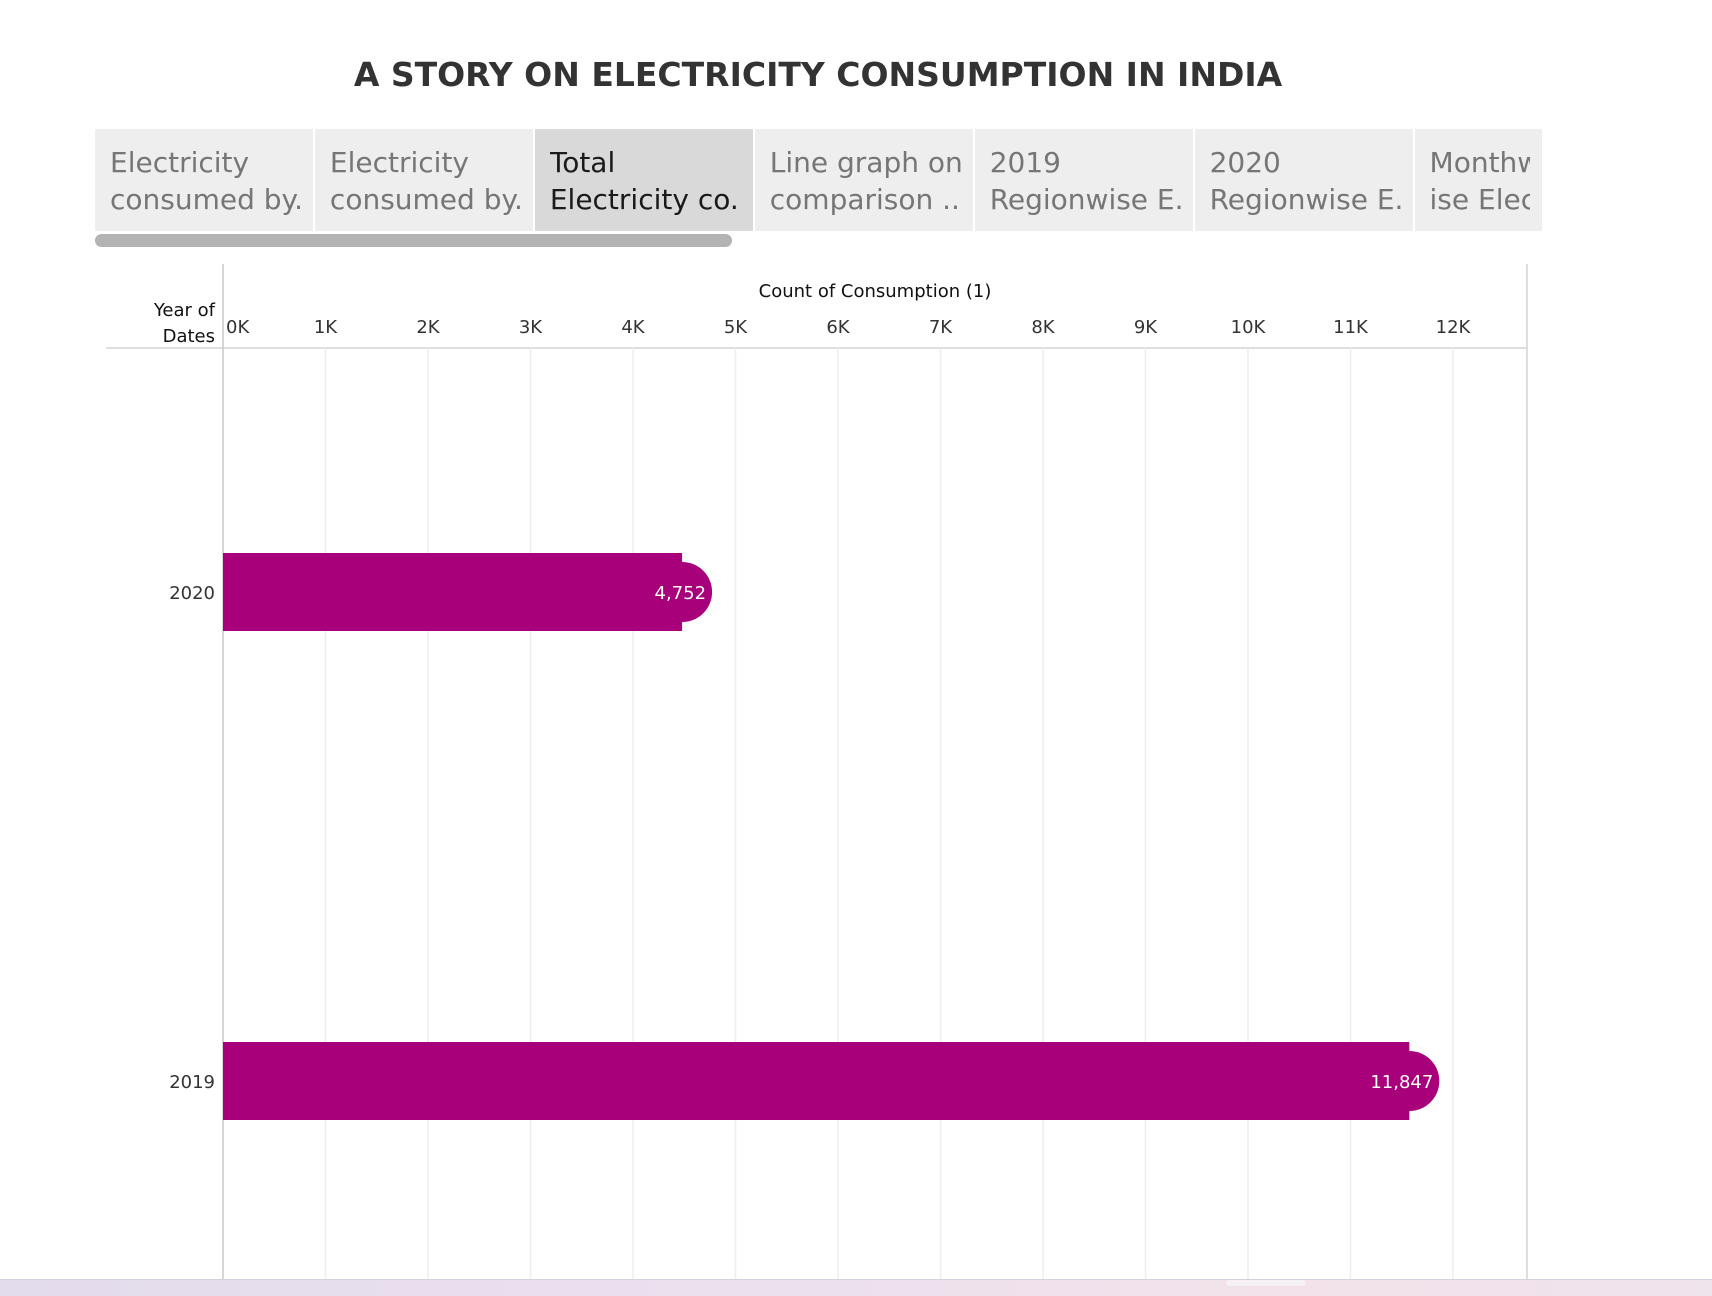  I want to click on story-tab-5: 2019 Regionwise E.., so click(1084, 180).